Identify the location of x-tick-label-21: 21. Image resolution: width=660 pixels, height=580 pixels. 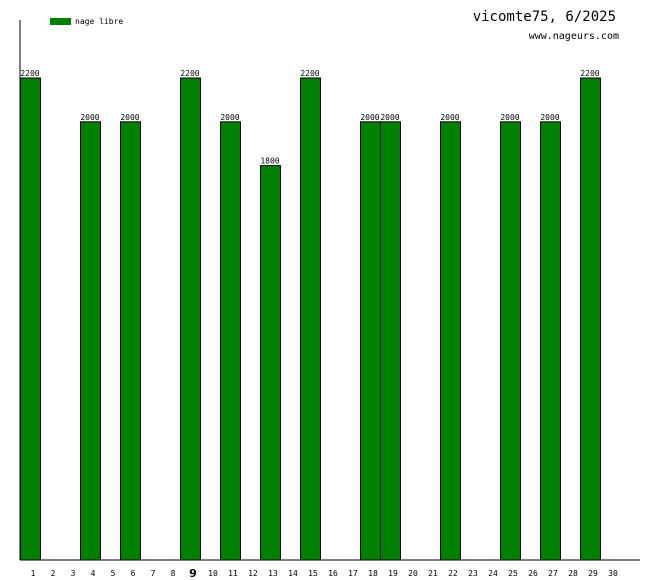
(433, 573).